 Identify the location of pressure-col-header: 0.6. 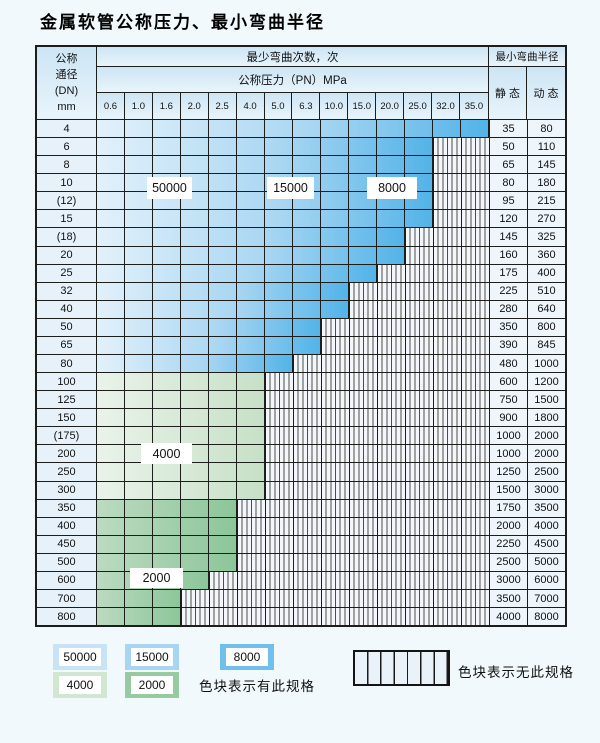
(111, 106).